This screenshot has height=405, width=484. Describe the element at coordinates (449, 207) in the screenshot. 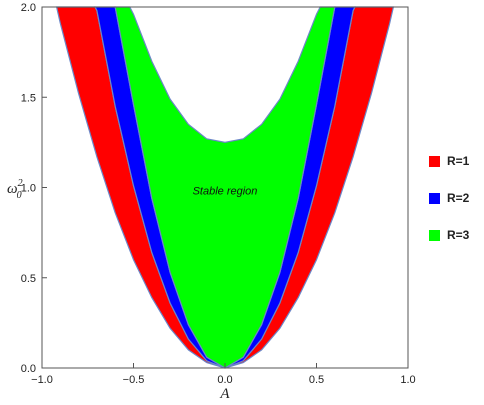

I see `legend: R=1 R=2 R=3` at that location.